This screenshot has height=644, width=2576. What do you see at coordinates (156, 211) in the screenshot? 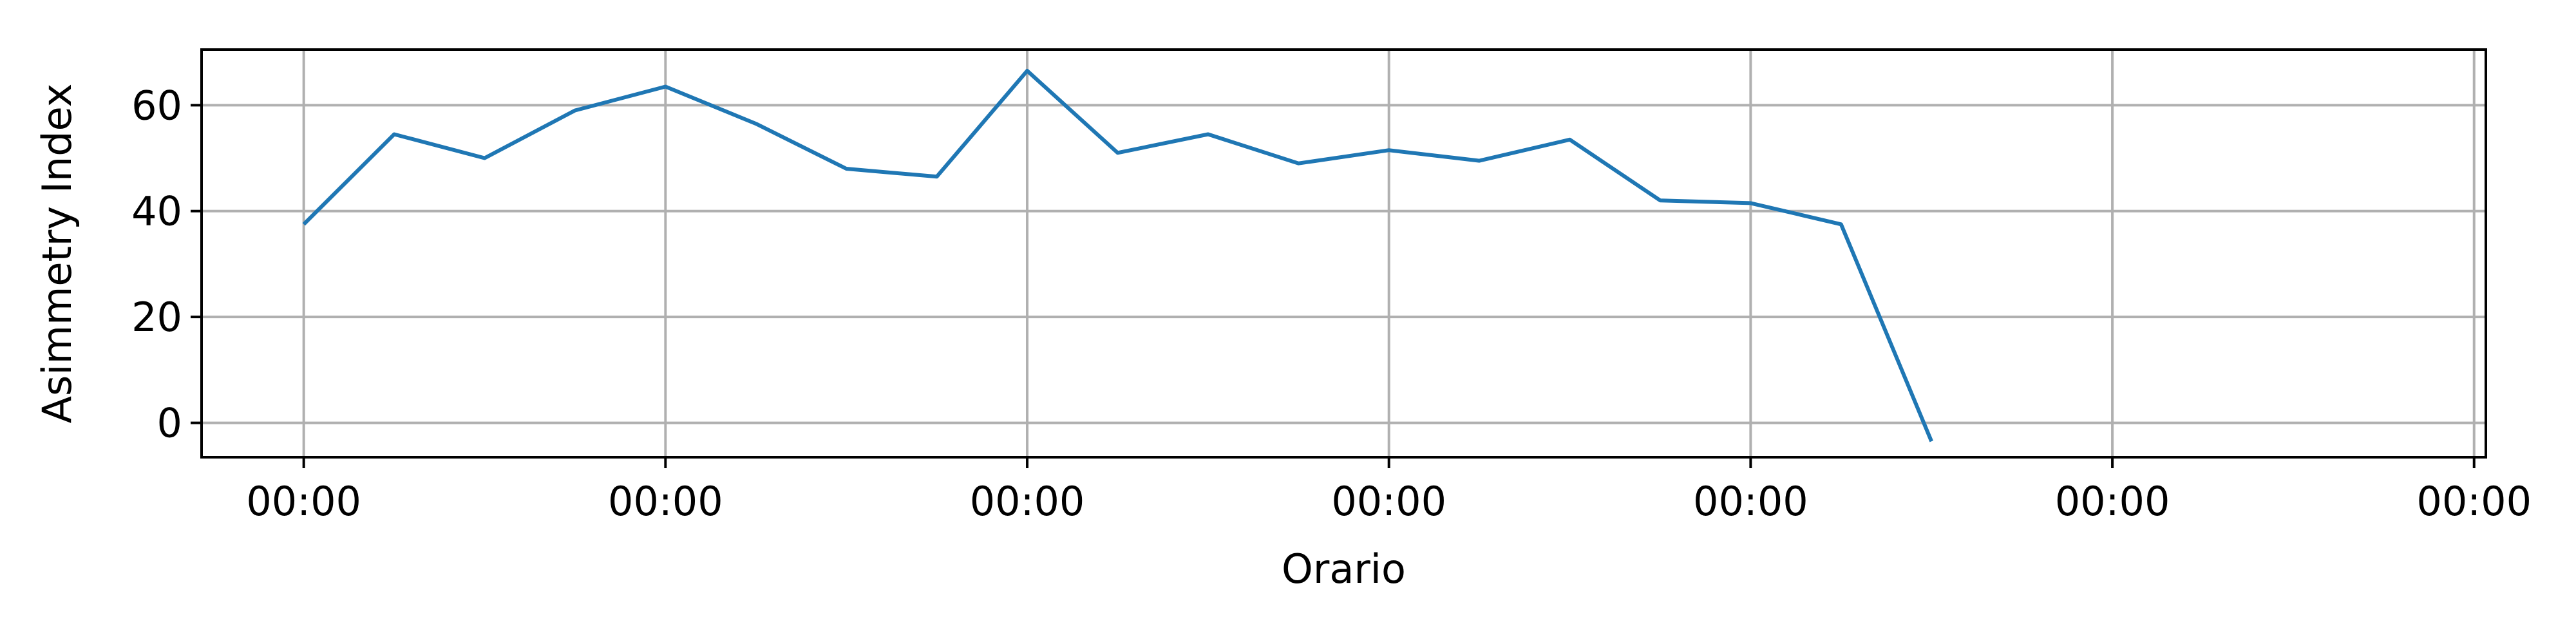
I see `y-tick-label: 40` at bounding box center [156, 211].